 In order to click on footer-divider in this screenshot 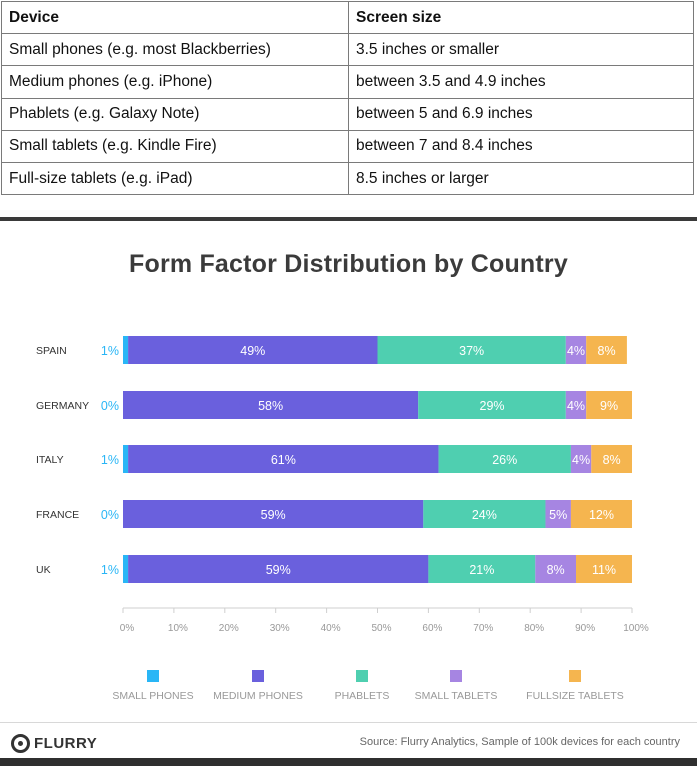, I will do `click(348, 722)`.